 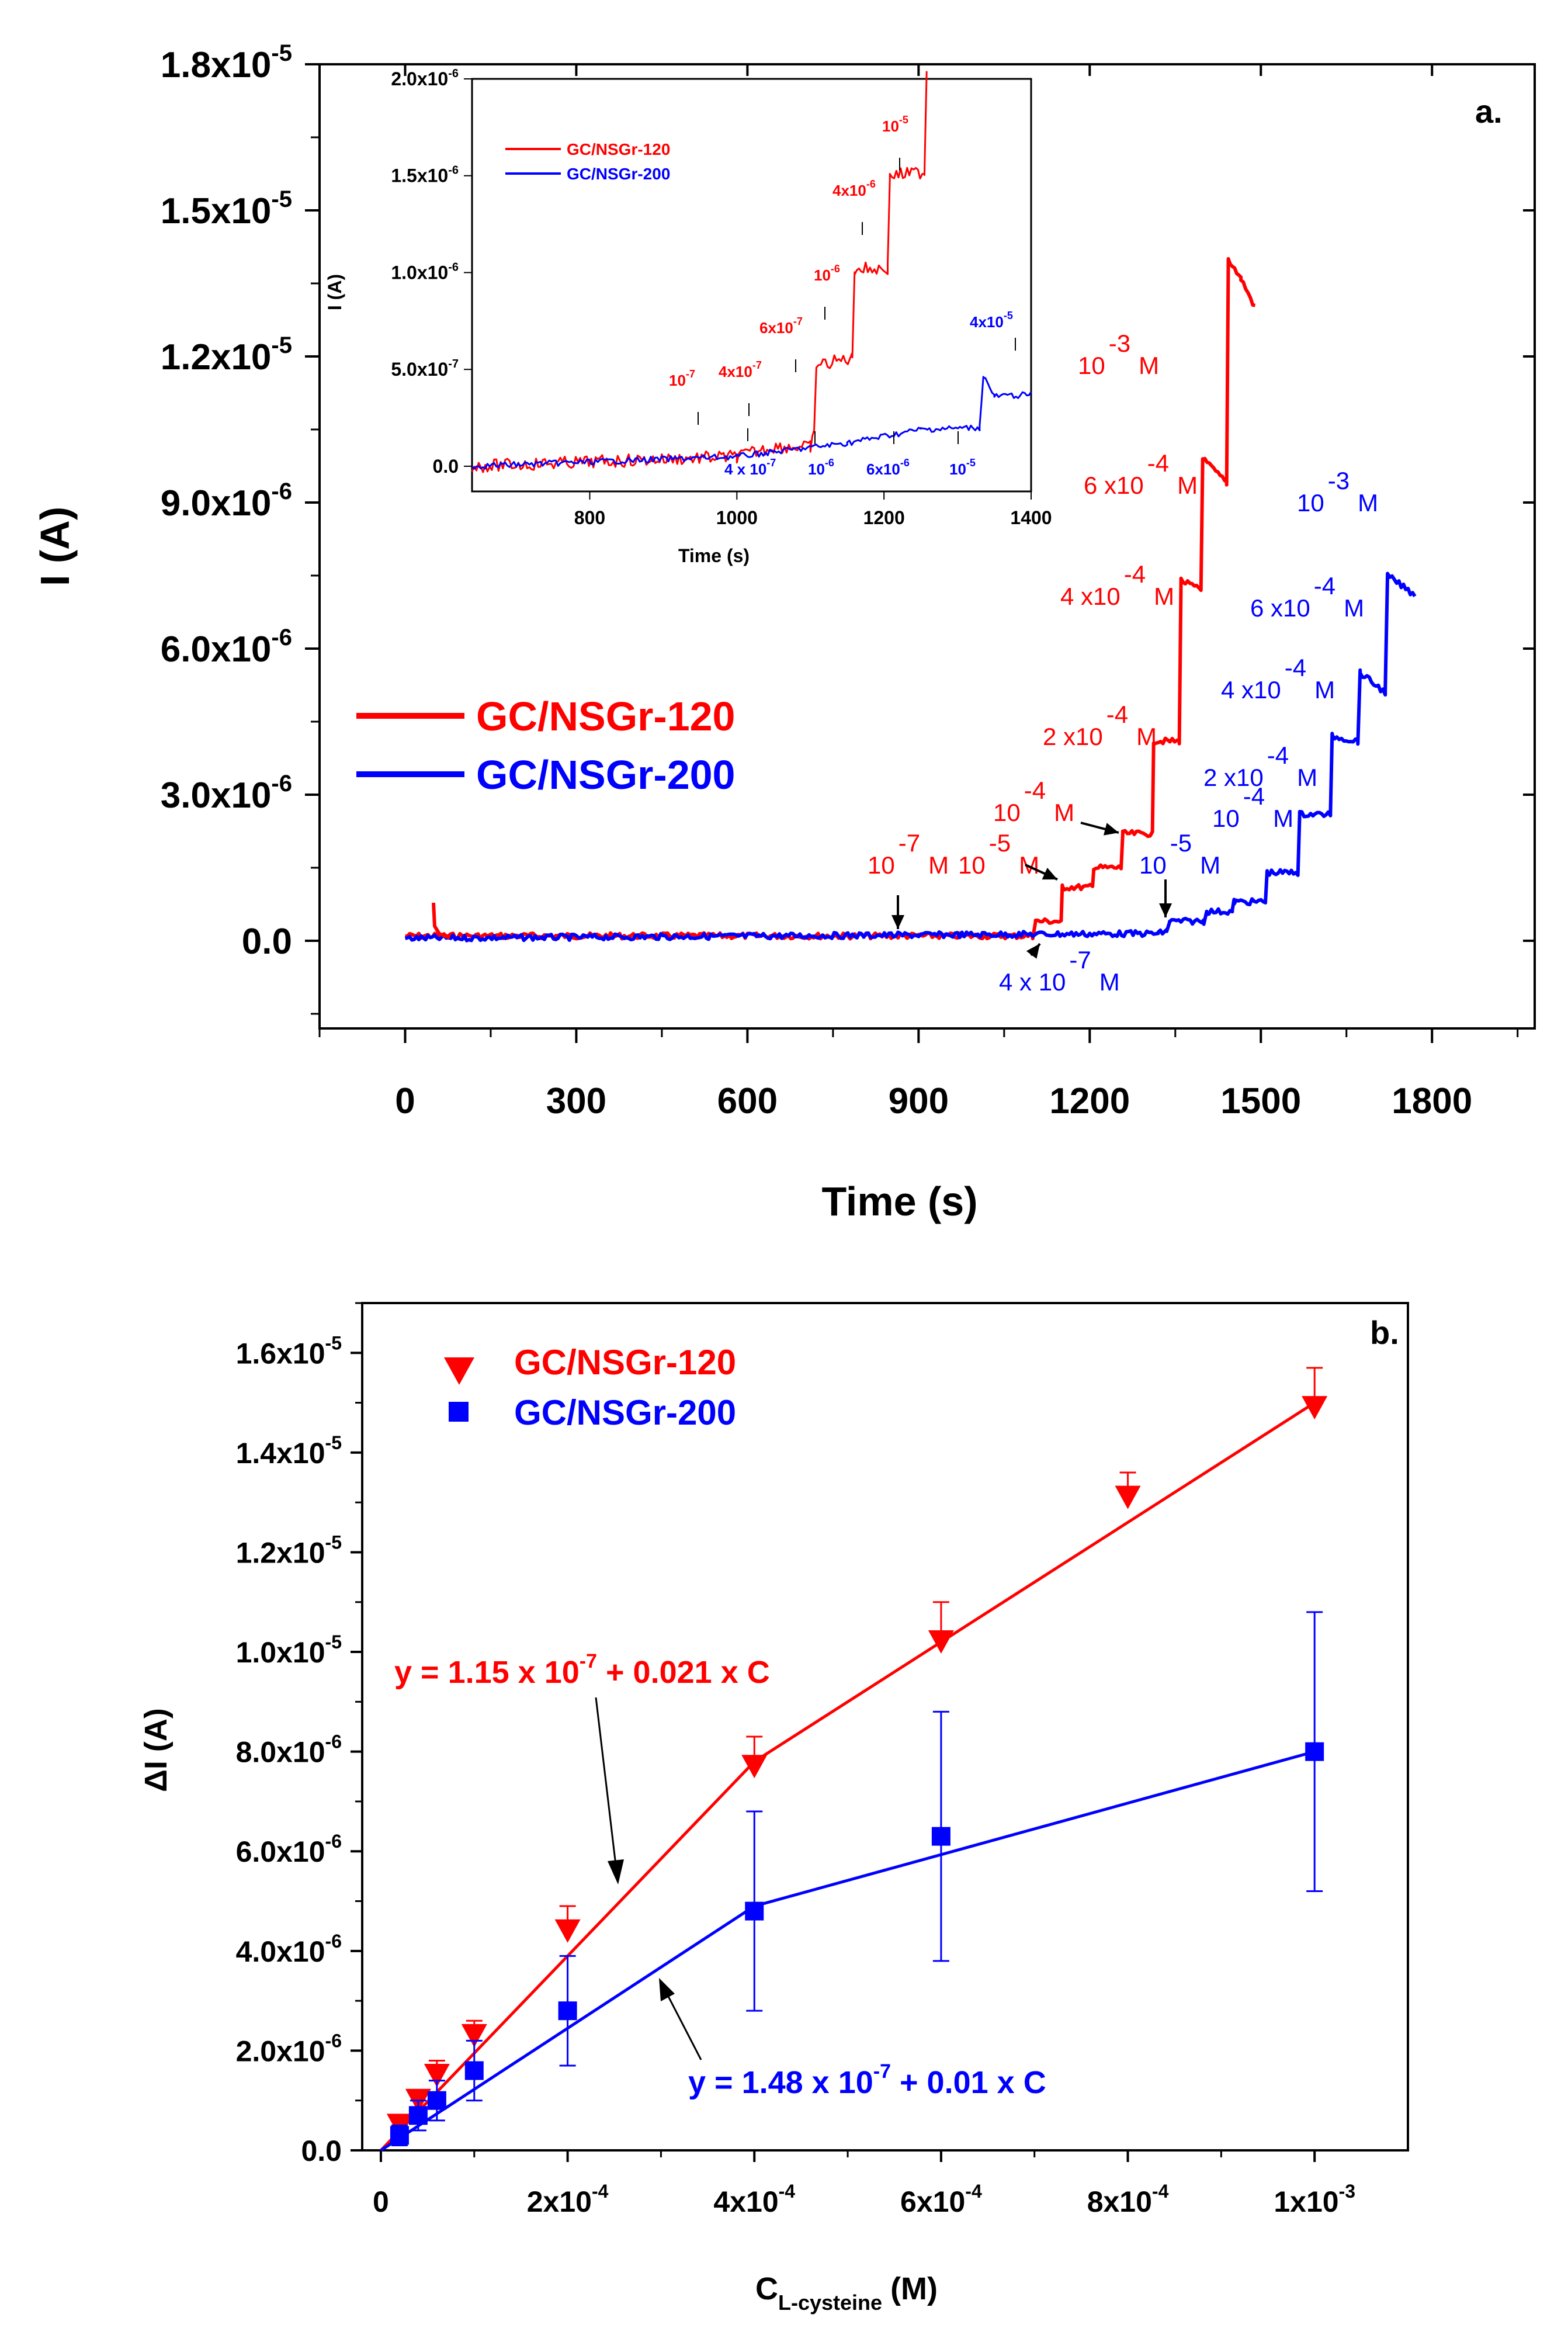 What do you see at coordinates (1260, 766) in the screenshot?
I see `annotation-blue-3: 2 x10-4 M` at bounding box center [1260, 766].